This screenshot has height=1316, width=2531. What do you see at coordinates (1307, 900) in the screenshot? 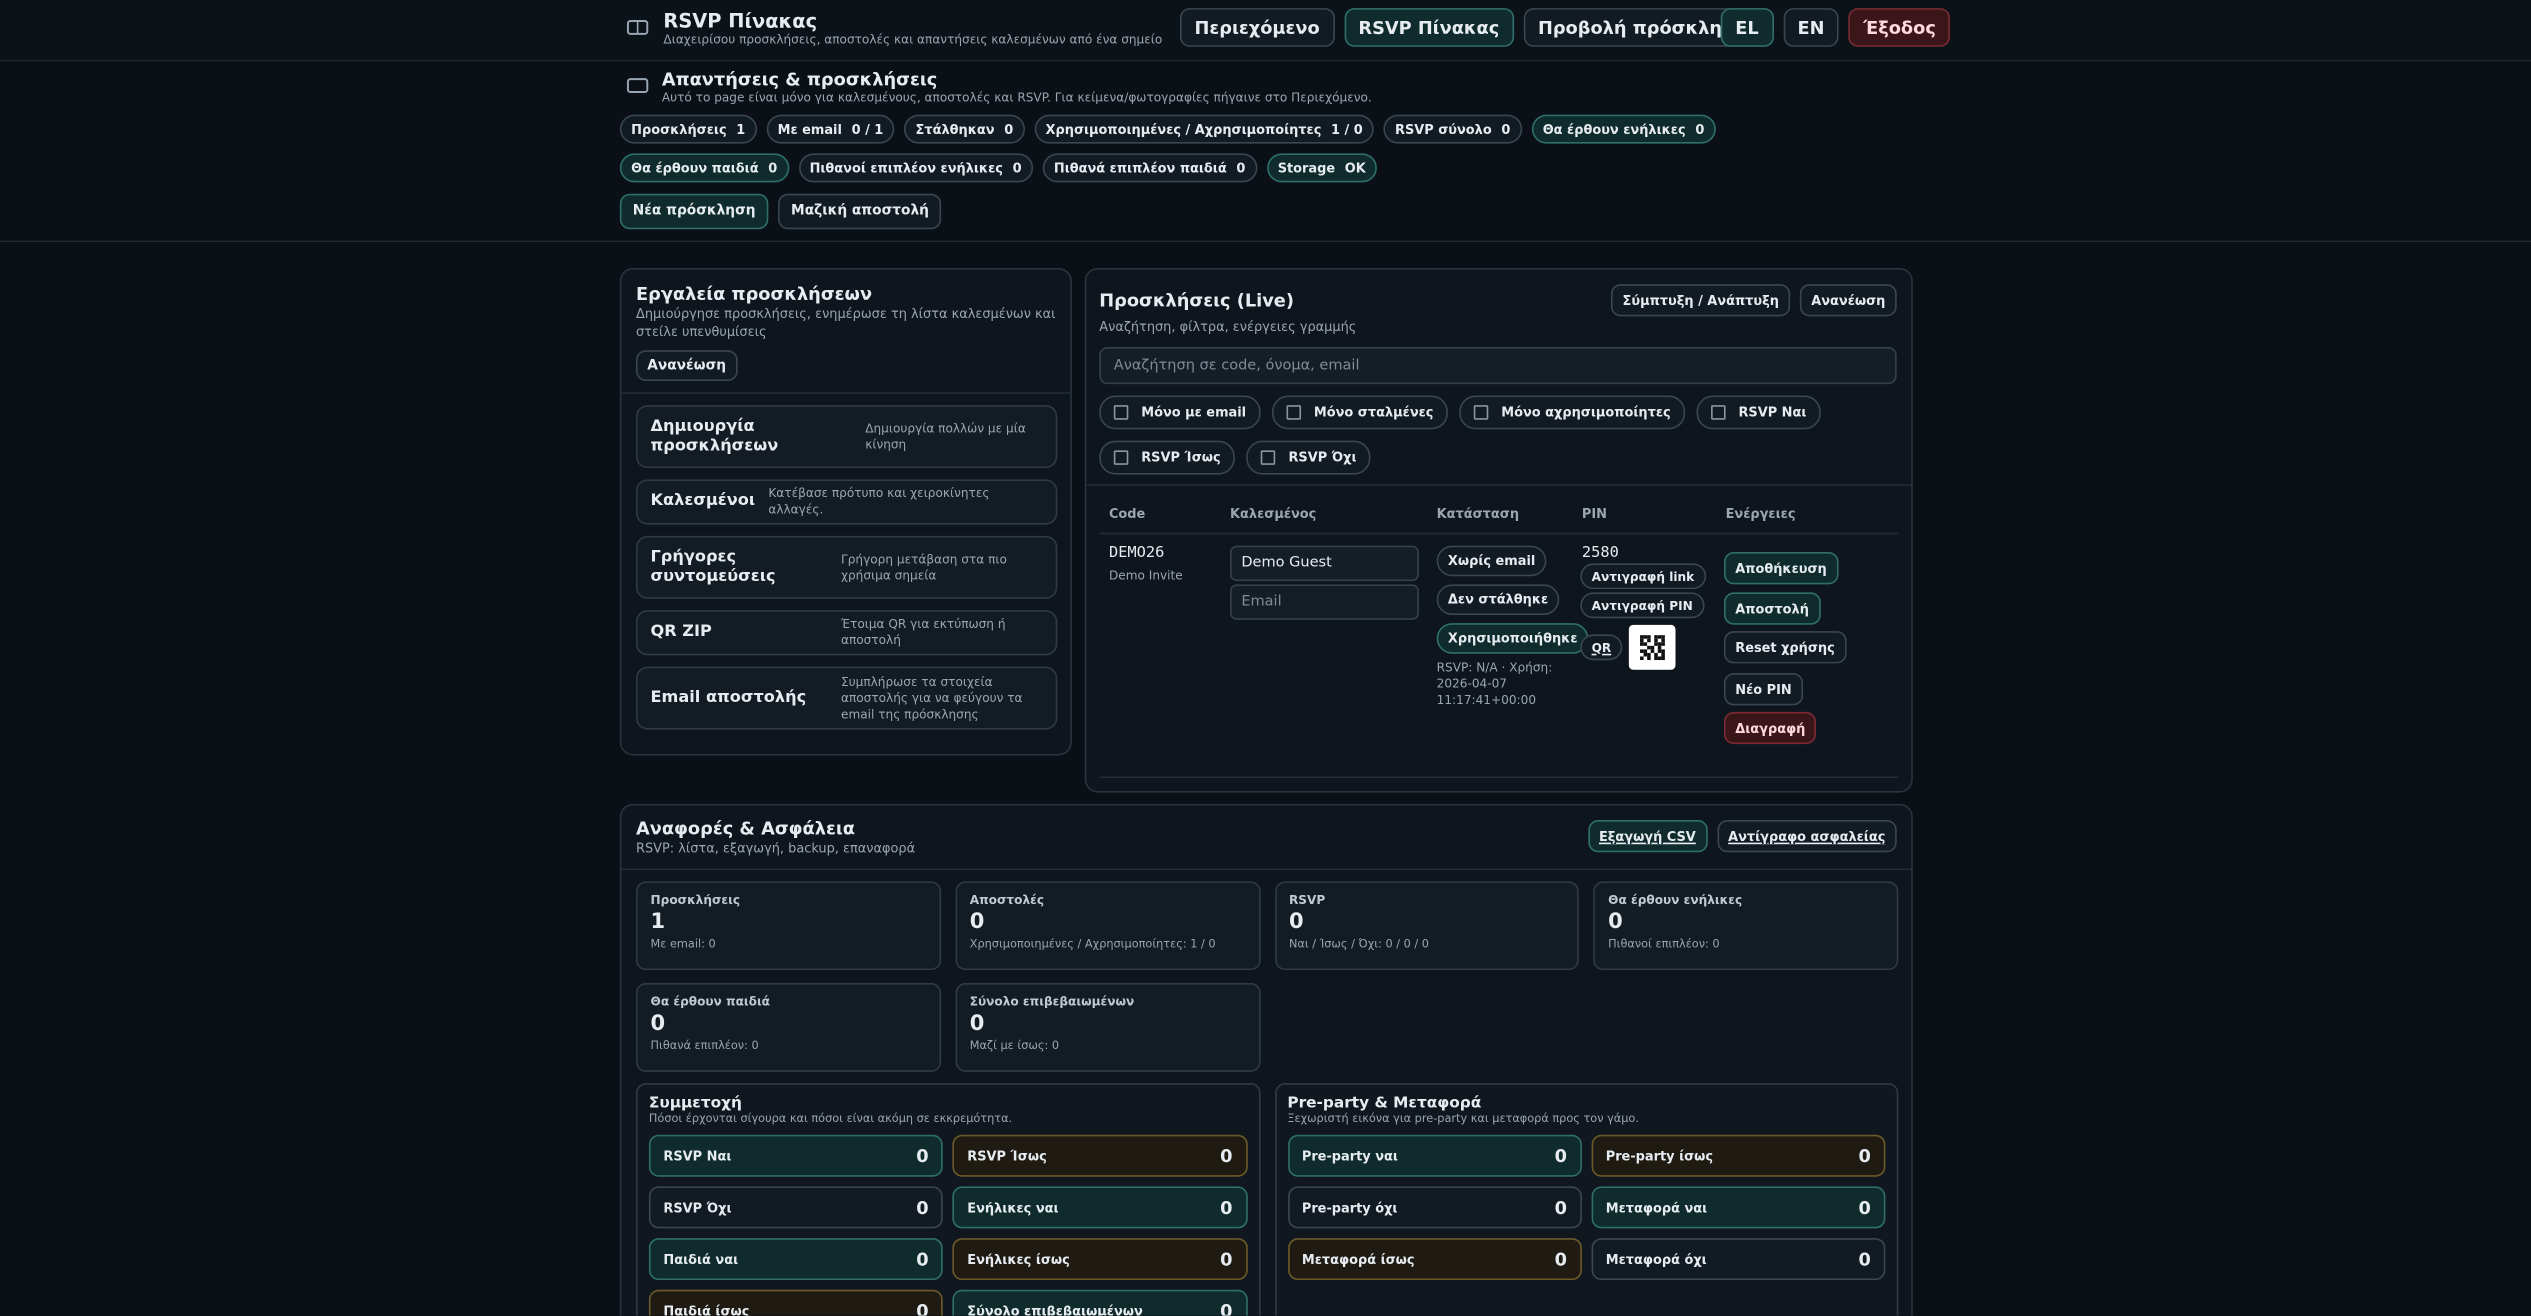
I see `card-label: RSVP` at bounding box center [1307, 900].